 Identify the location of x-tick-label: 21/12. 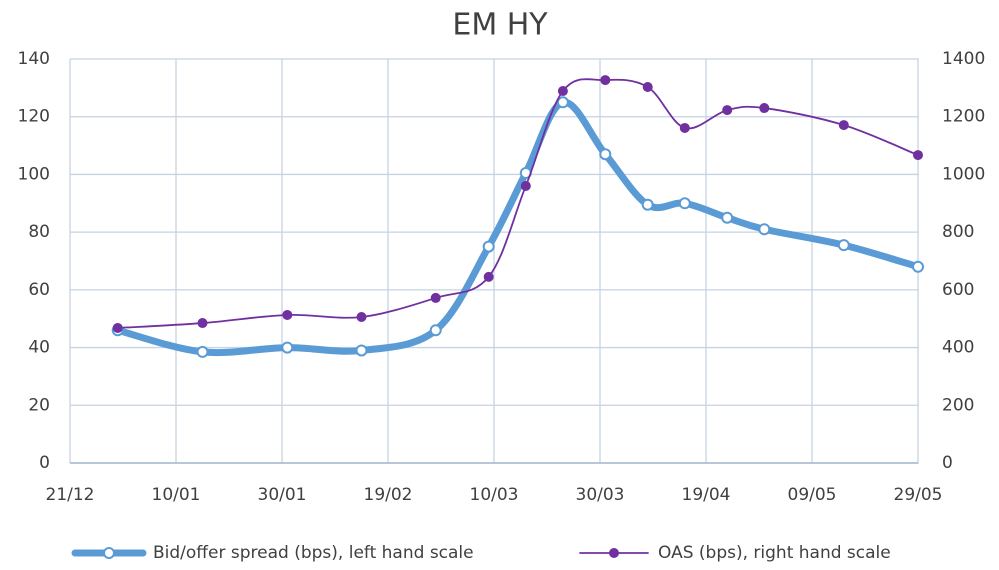
(70, 495).